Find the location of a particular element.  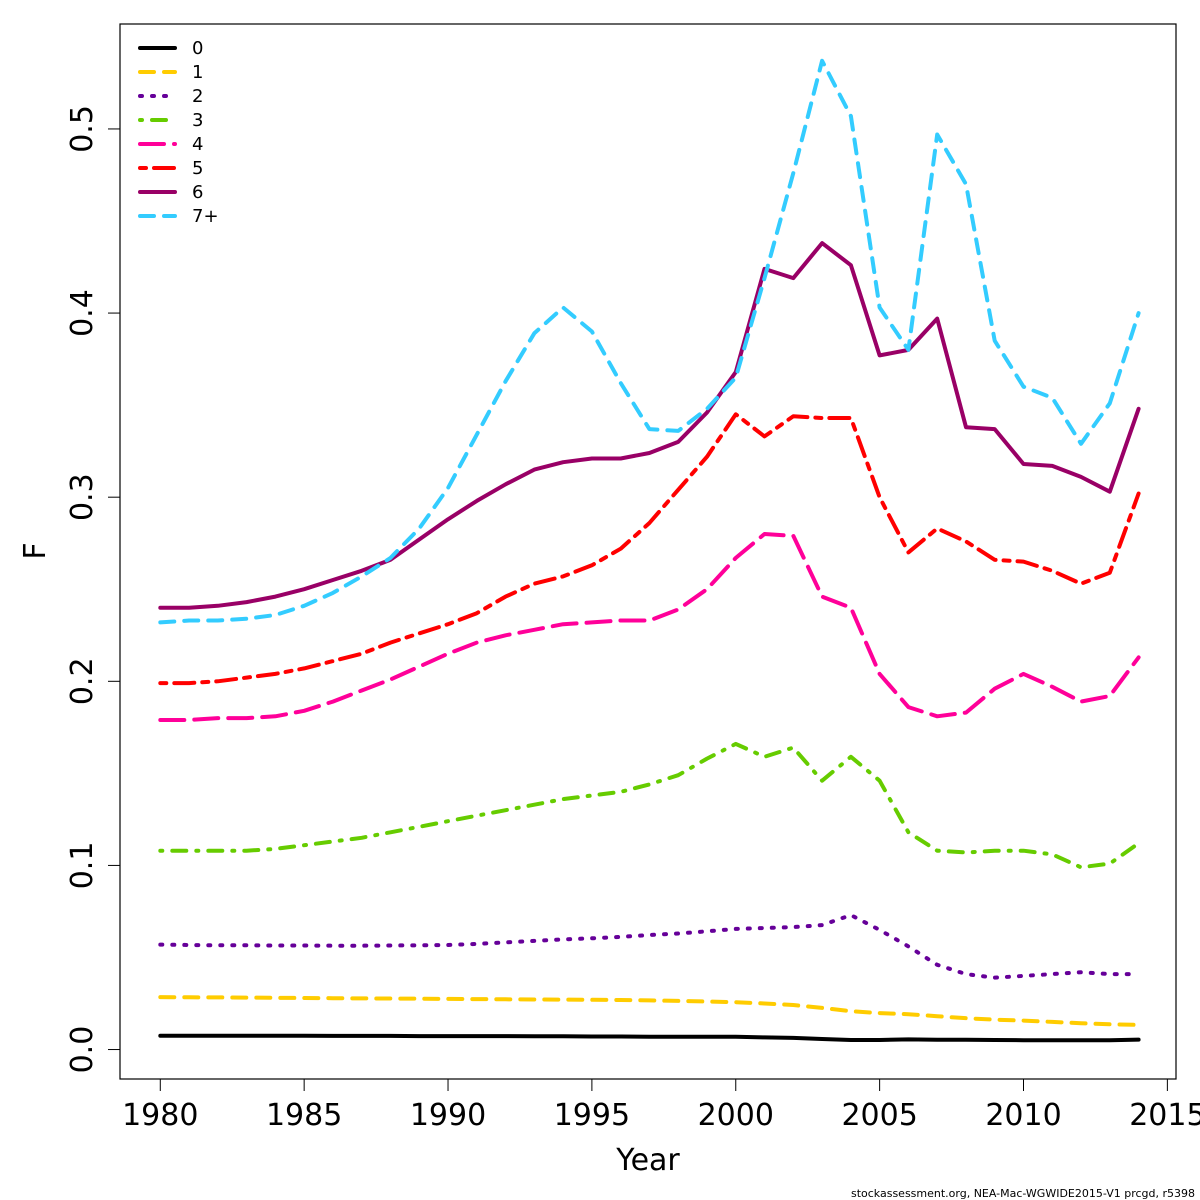

x-tick-label: 1980 is located at coordinates (160, 1115).